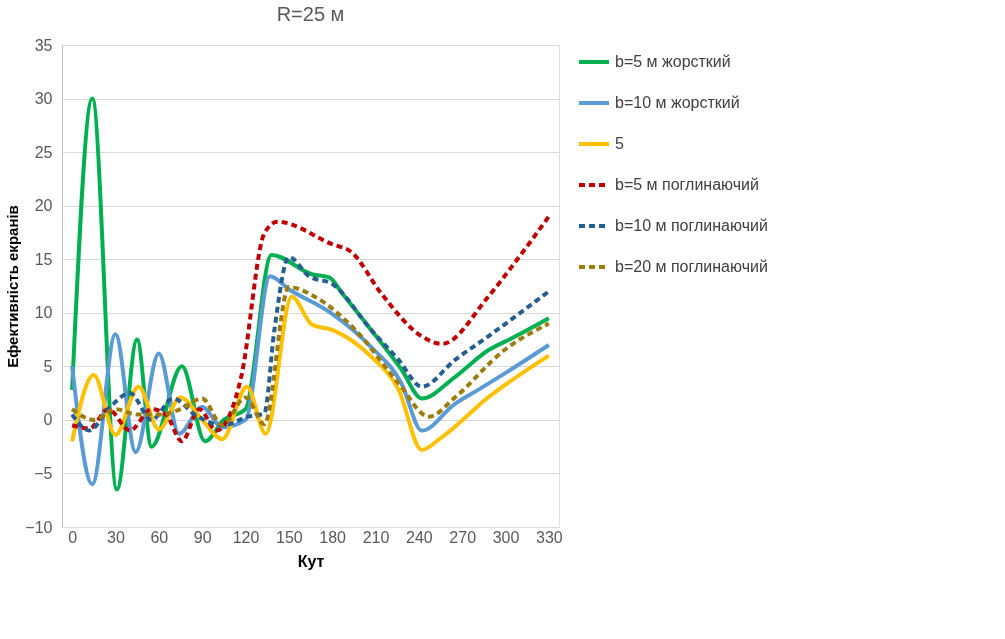 The image size is (1005, 639). I want to click on x-tick-label: 240, so click(419, 537).